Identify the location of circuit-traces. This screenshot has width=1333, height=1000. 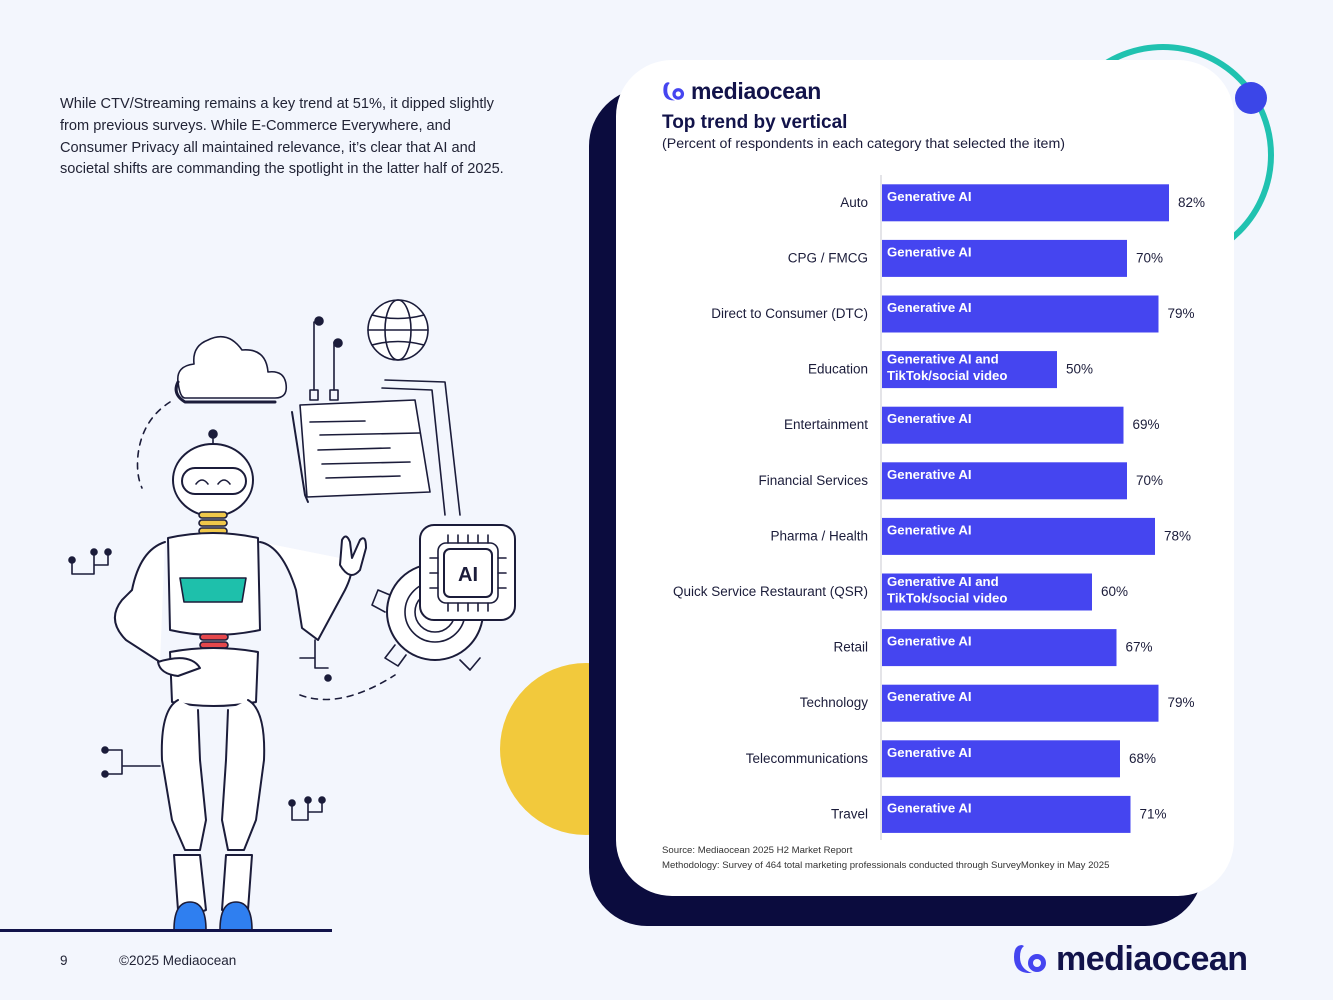
(232, 684).